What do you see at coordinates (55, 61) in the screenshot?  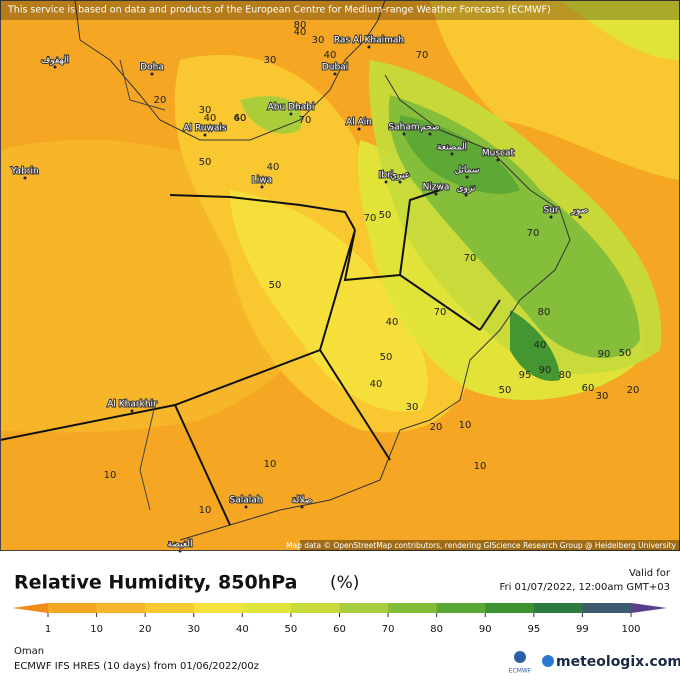 I see `place-label: الهفوف` at bounding box center [55, 61].